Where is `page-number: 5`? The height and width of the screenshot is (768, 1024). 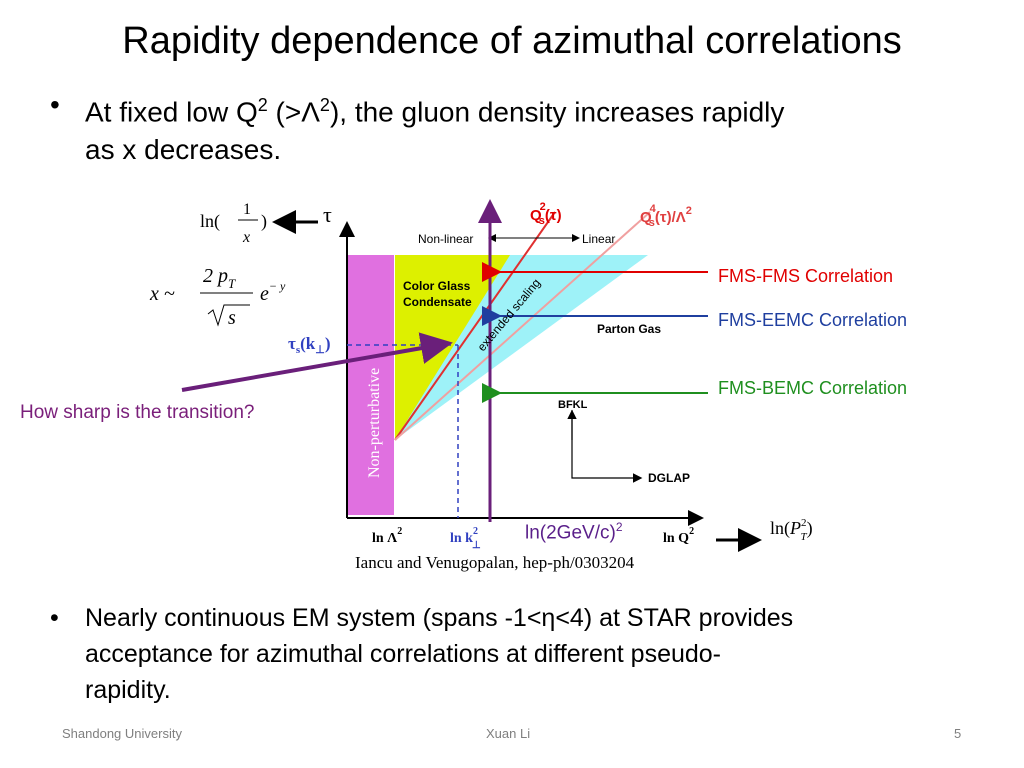
page-number: 5 is located at coordinates (958, 733).